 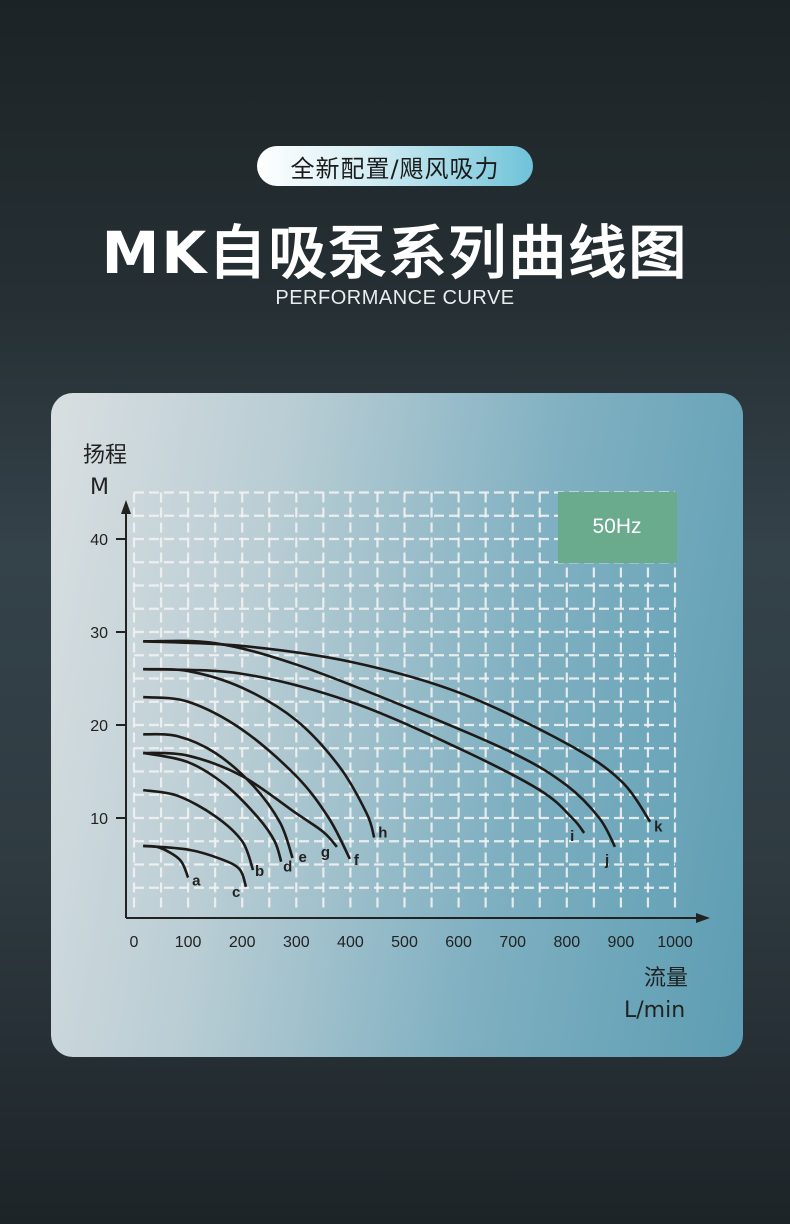 What do you see at coordinates (654, 1010) in the screenshot?
I see `x-axis-unit: L/min` at bounding box center [654, 1010].